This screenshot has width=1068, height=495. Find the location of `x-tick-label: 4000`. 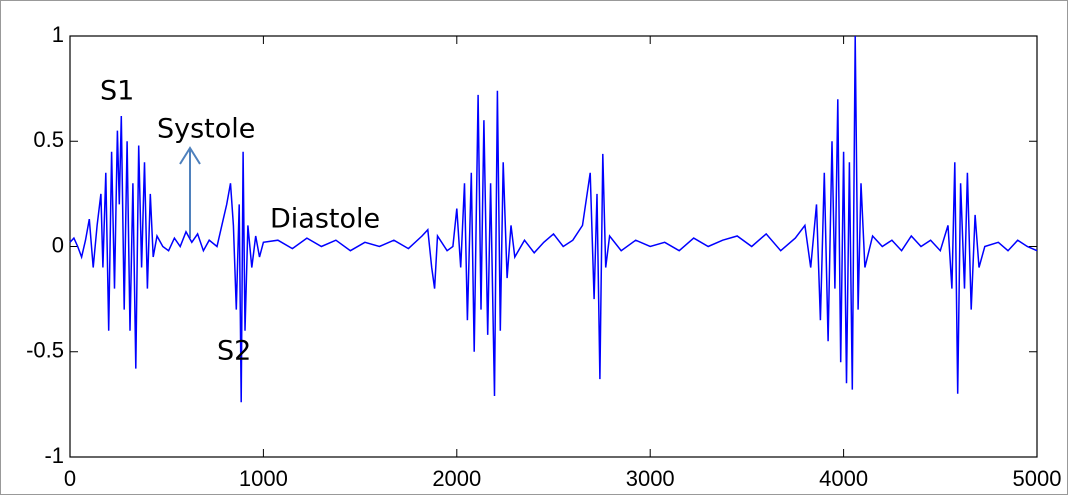

x-tick-label: 4000 is located at coordinates (843, 478).